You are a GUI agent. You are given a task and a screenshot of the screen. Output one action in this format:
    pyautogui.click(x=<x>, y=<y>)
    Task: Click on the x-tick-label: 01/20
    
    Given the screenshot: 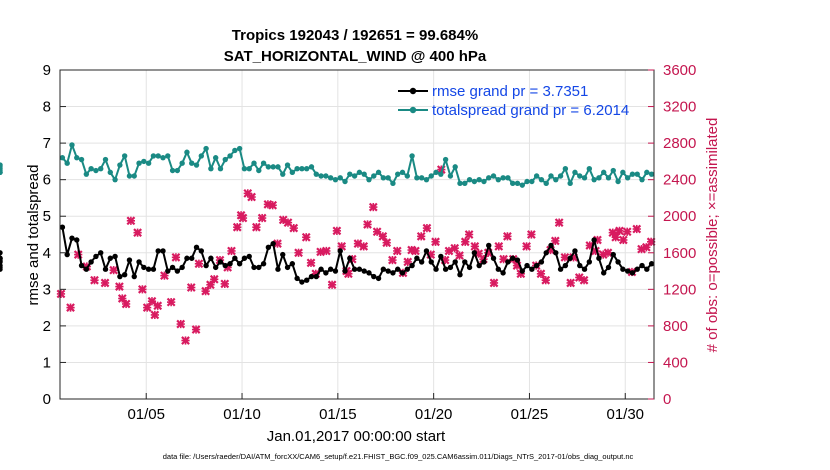 What is the action you would take?
    pyautogui.click(x=434, y=414)
    